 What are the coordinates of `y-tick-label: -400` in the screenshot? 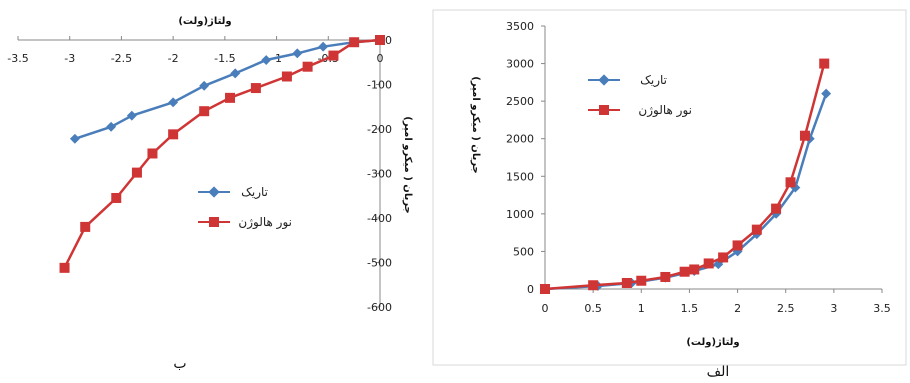 It's located at (379, 218).